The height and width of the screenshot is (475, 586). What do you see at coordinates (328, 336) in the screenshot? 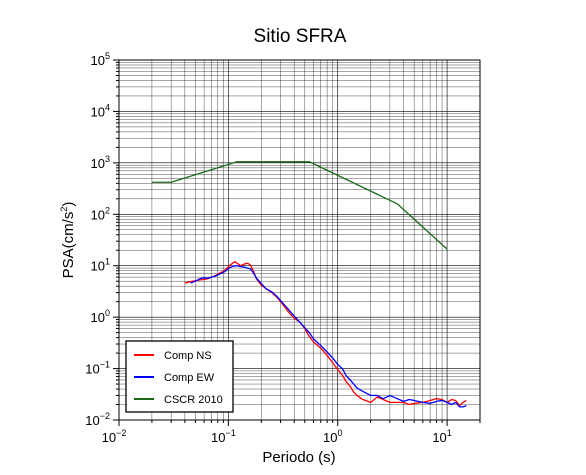
I see `series-line-comp-ew` at bounding box center [328, 336].